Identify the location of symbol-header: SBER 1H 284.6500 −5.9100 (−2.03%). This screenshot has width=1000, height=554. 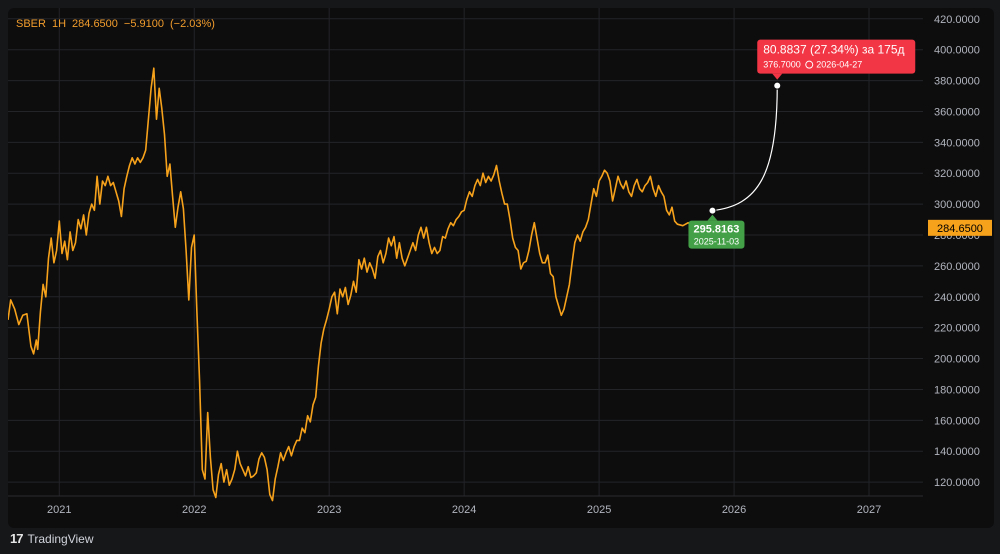
(118, 24).